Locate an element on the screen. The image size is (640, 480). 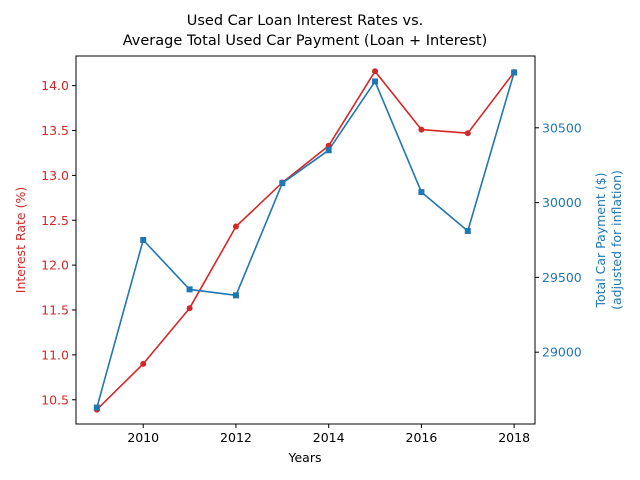
left-y-tick-label: 11.0 is located at coordinates (55, 354).